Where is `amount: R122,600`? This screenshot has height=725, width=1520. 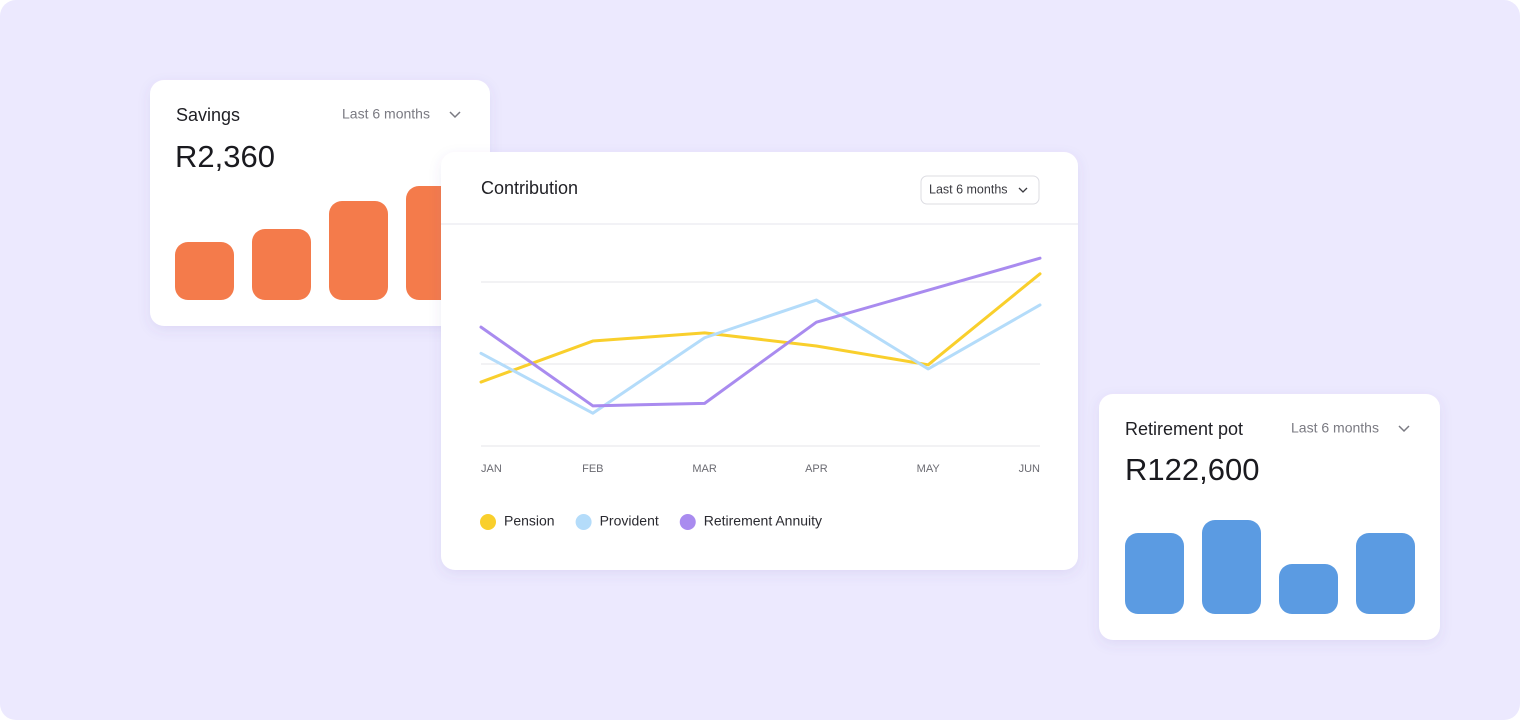 amount: R122,600 is located at coordinates (1192, 469).